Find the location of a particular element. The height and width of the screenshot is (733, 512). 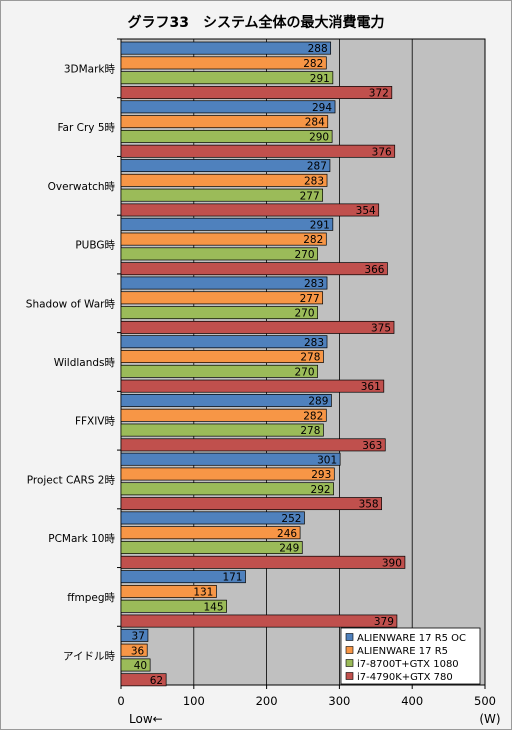

unit-label: (W) is located at coordinates (489, 719).